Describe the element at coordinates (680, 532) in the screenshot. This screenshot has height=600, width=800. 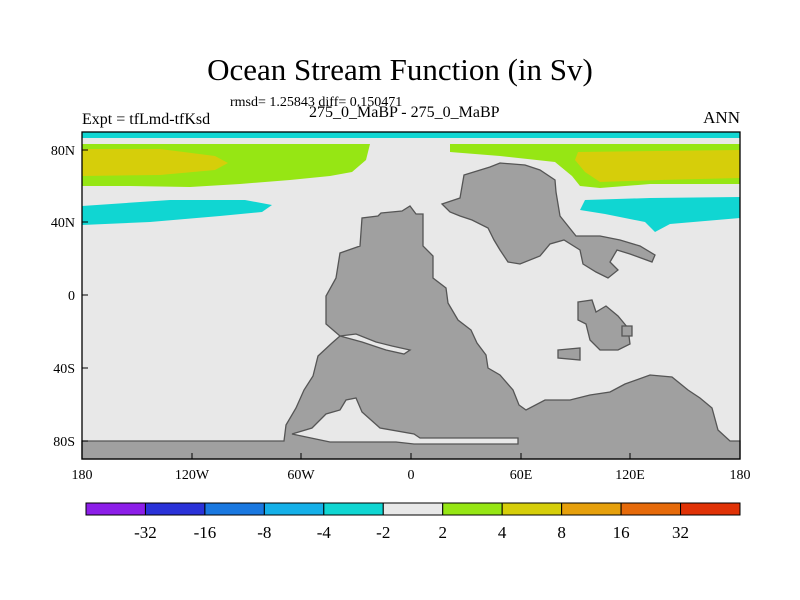
I see `colorbar-label: 32` at that location.